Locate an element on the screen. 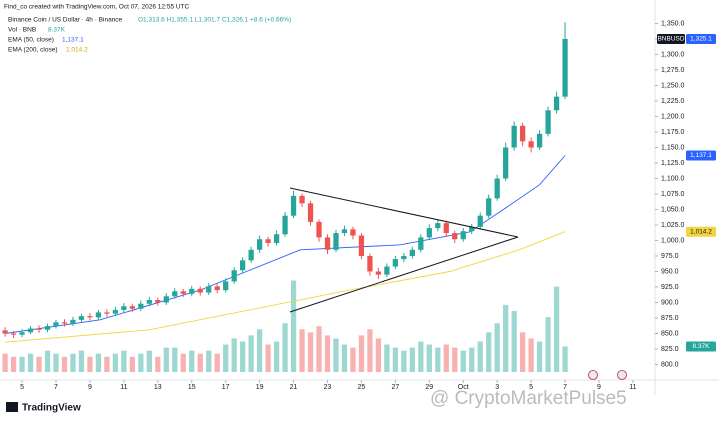 The image size is (719, 421). y-tick-label: 1,000.0 is located at coordinates (672, 240).